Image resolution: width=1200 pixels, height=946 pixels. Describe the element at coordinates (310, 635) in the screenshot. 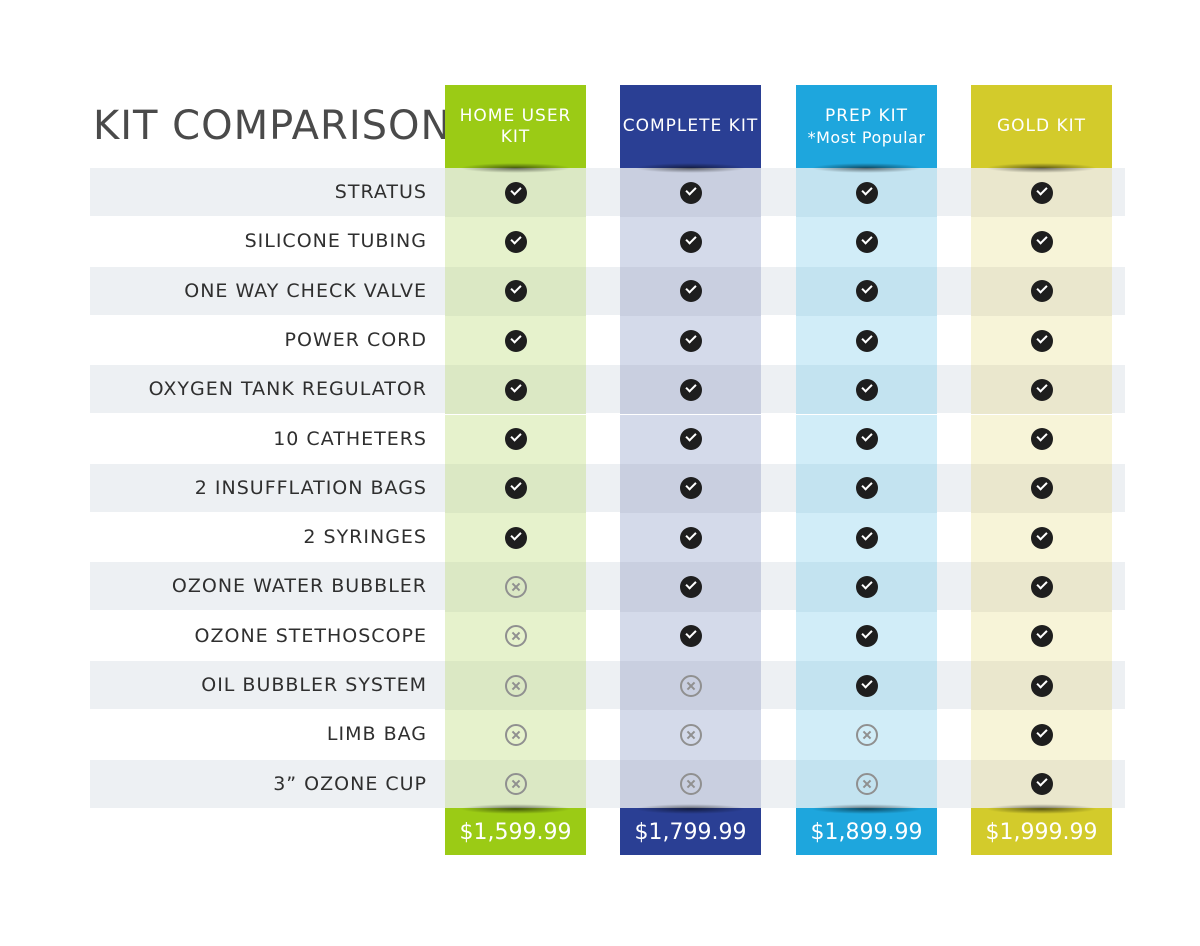

I see `feature-label: OZONE STETHOSCOPE` at that location.